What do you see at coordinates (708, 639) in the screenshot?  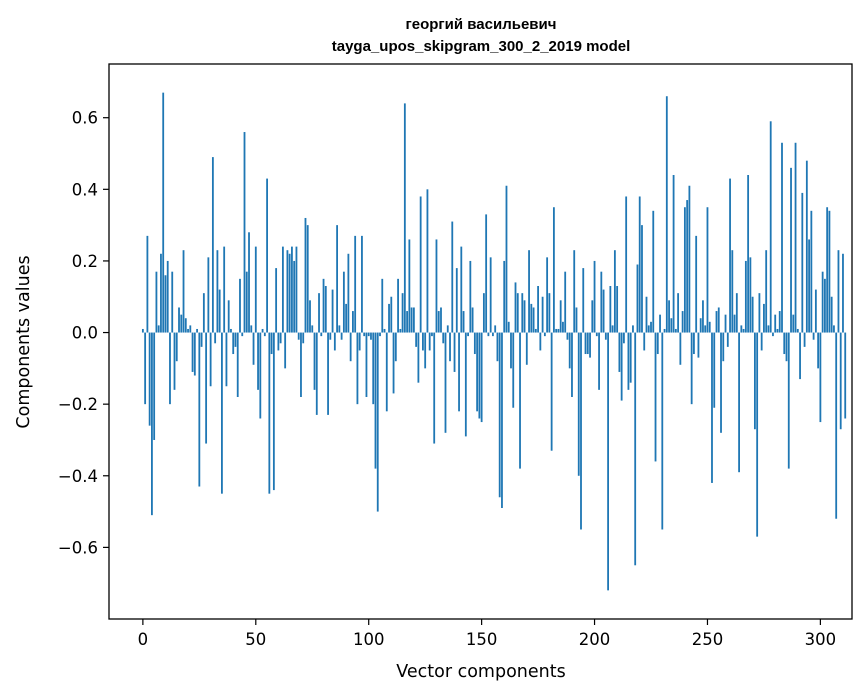 I see `x-tick-label: 250` at bounding box center [708, 639].